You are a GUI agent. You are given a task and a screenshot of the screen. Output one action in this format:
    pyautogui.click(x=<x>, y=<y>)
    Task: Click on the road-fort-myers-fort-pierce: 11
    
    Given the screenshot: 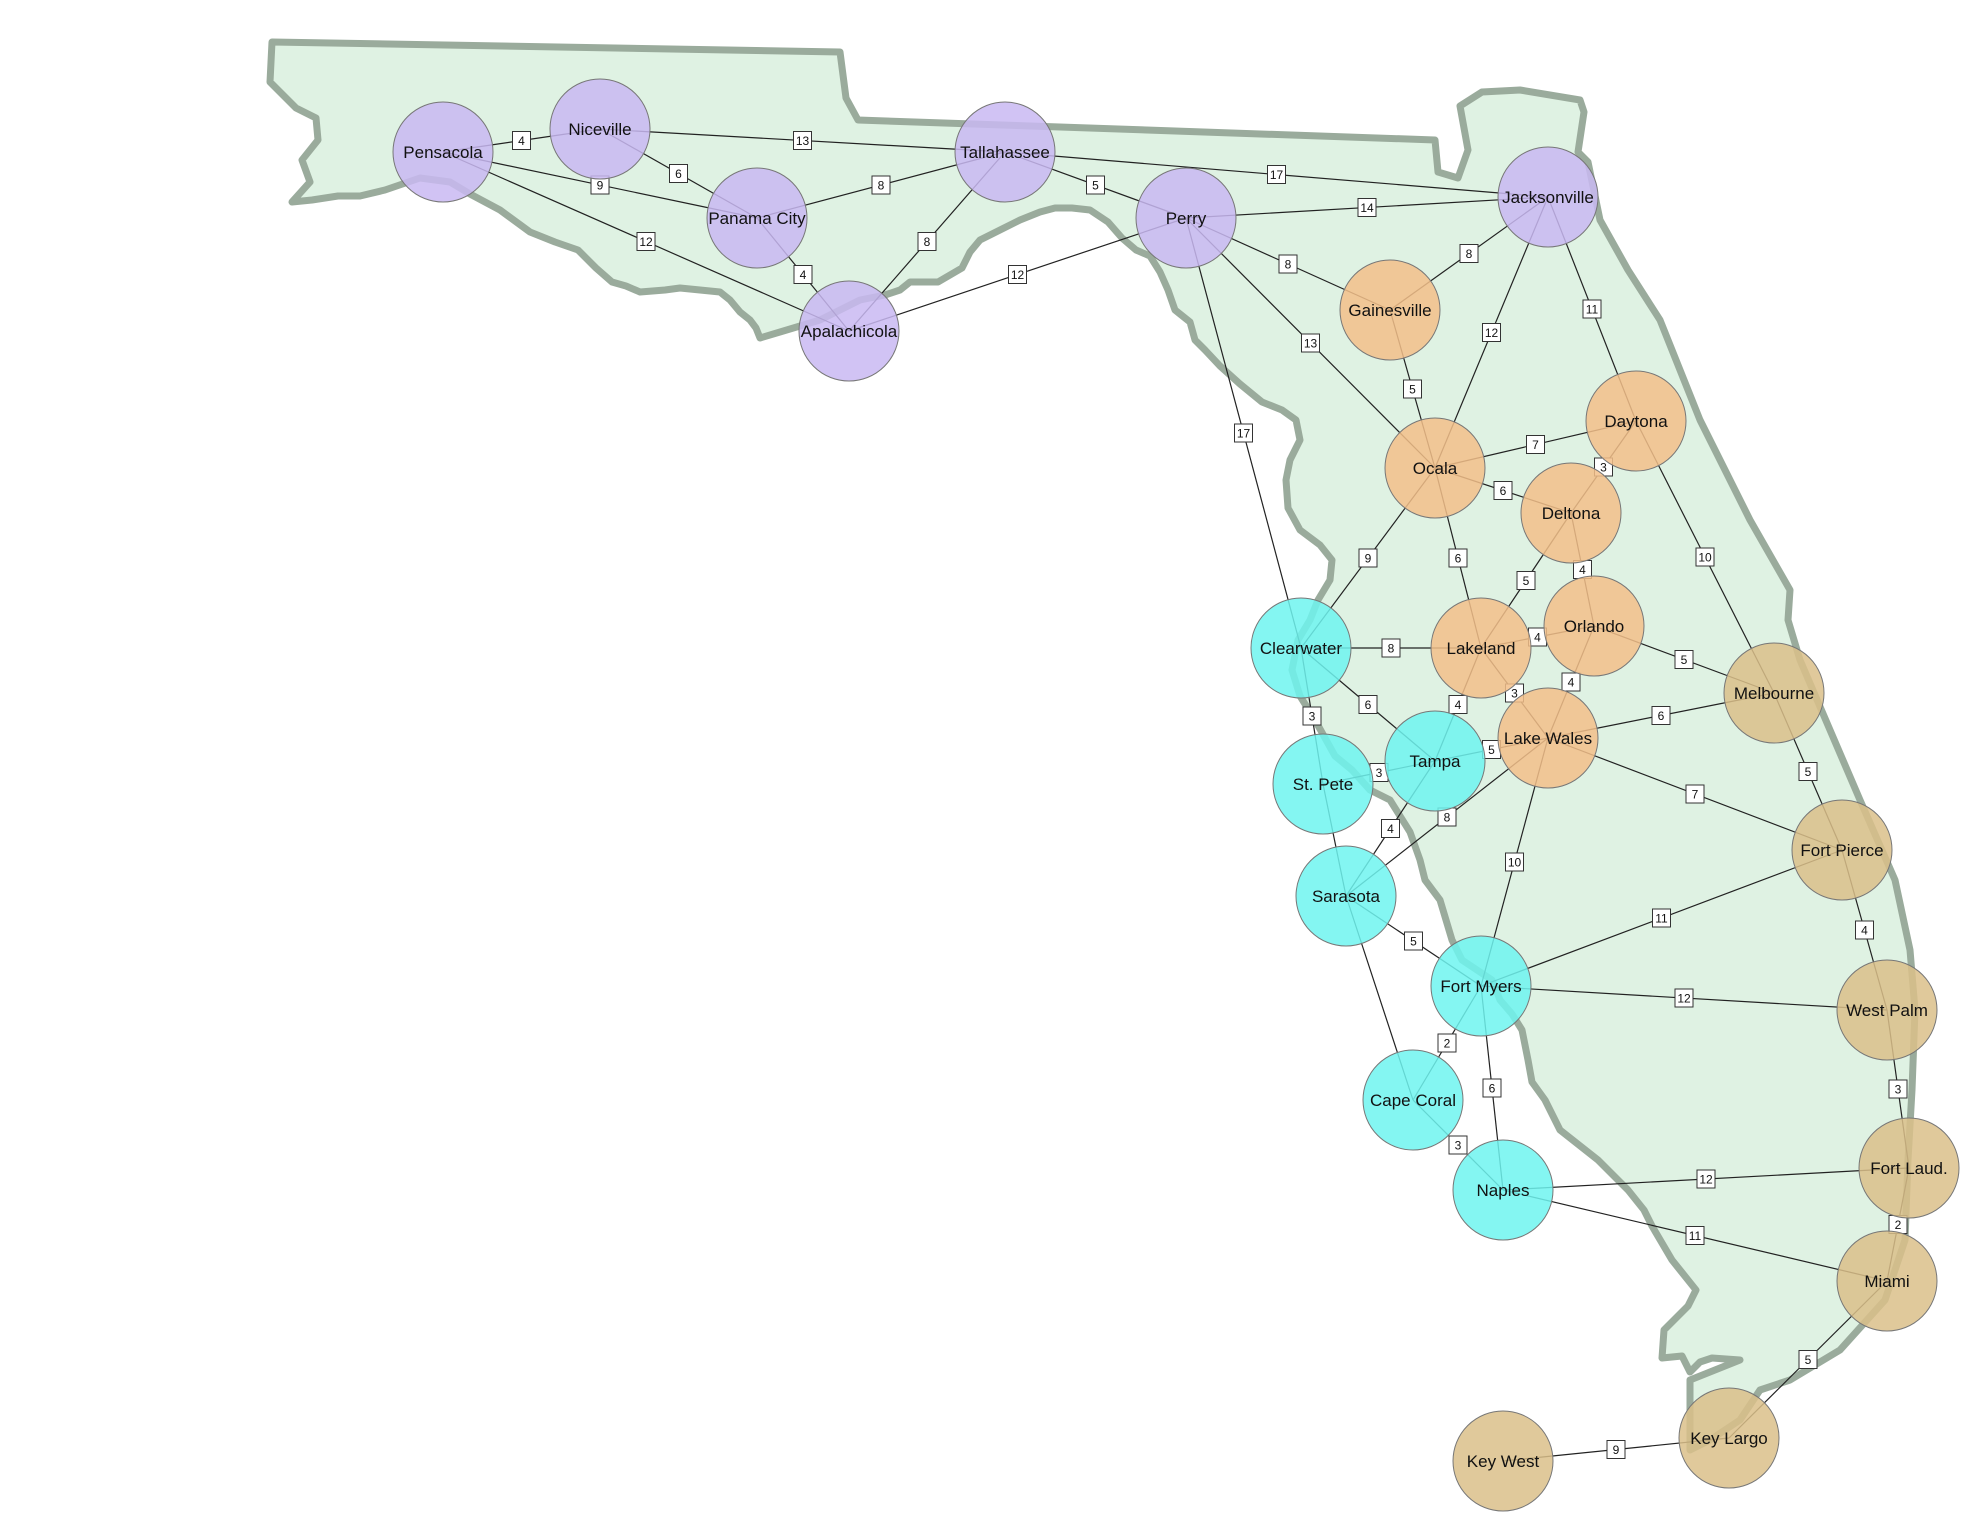 What is the action you would take?
    pyautogui.click(x=1661, y=918)
    